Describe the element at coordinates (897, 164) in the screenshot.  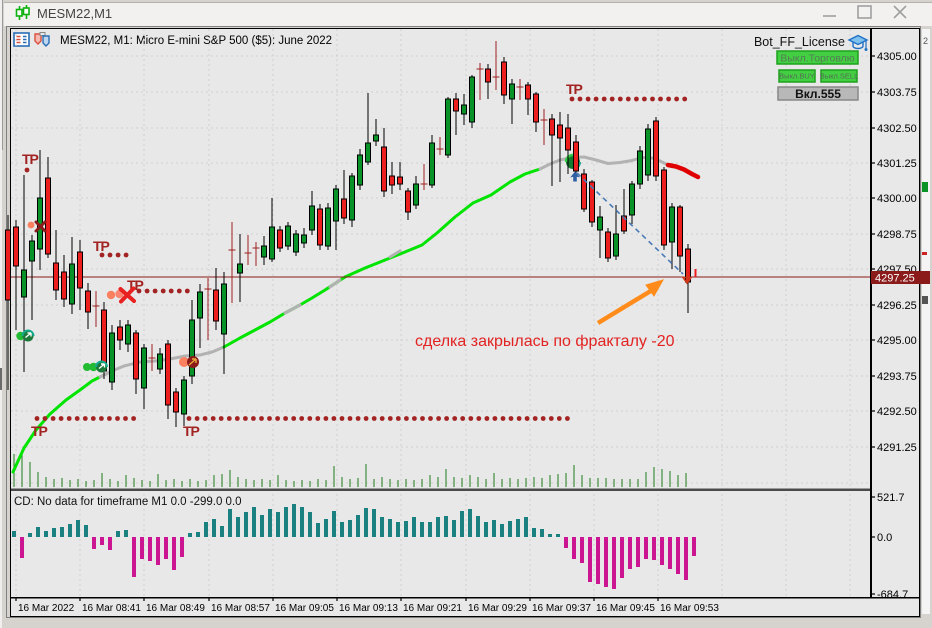
I see `svg-text: 4301.25` at that location.